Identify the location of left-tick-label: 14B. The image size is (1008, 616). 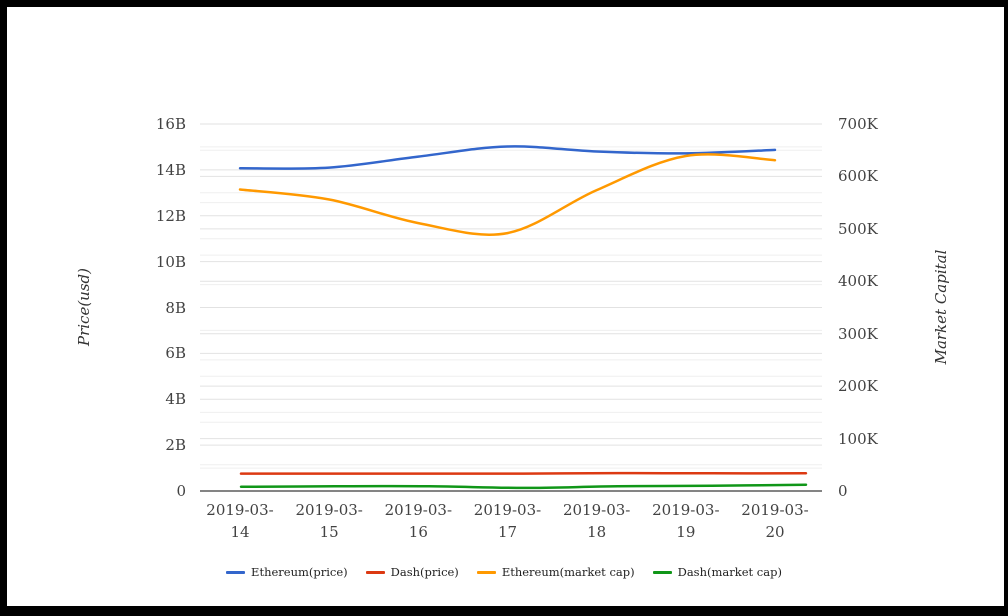
(170, 169).